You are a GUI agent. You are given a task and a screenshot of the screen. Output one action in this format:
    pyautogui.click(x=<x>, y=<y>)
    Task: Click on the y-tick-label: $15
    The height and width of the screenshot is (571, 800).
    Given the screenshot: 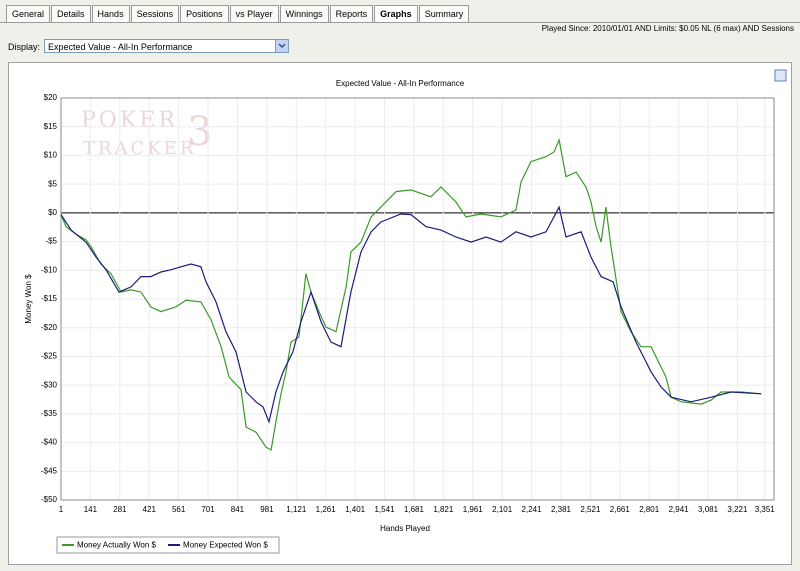 What is the action you would take?
    pyautogui.click(x=51, y=126)
    